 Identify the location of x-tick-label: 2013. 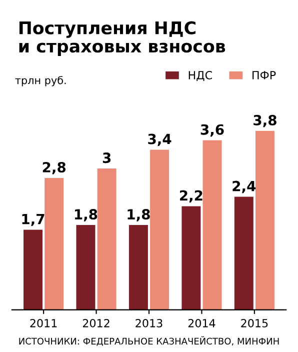
(149, 323).